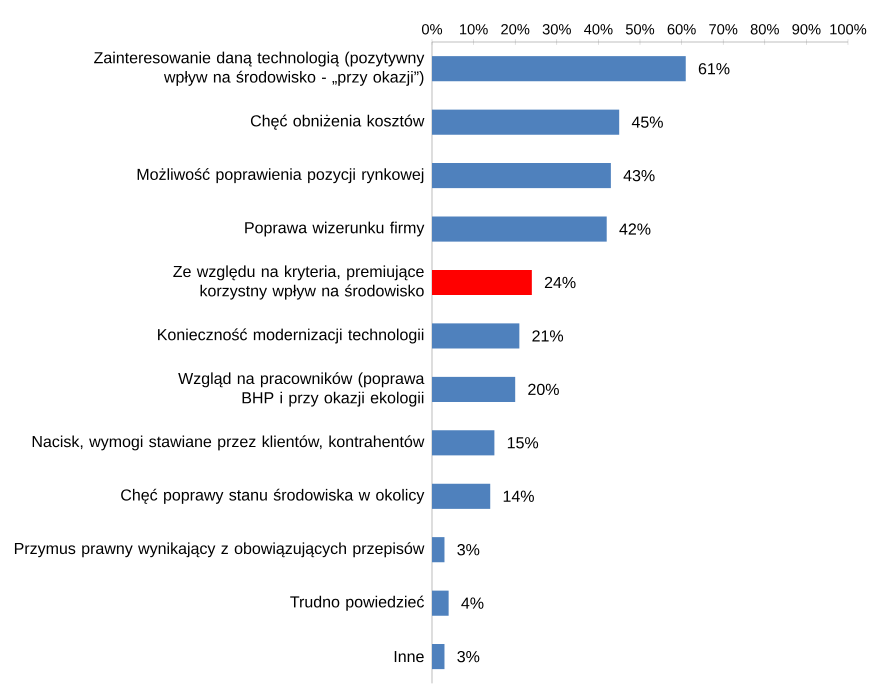 The height and width of the screenshot is (686, 872). What do you see at coordinates (474, 29) in the screenshot?
I see `x-tick-label: 10%` at bounding box center [474, 29].